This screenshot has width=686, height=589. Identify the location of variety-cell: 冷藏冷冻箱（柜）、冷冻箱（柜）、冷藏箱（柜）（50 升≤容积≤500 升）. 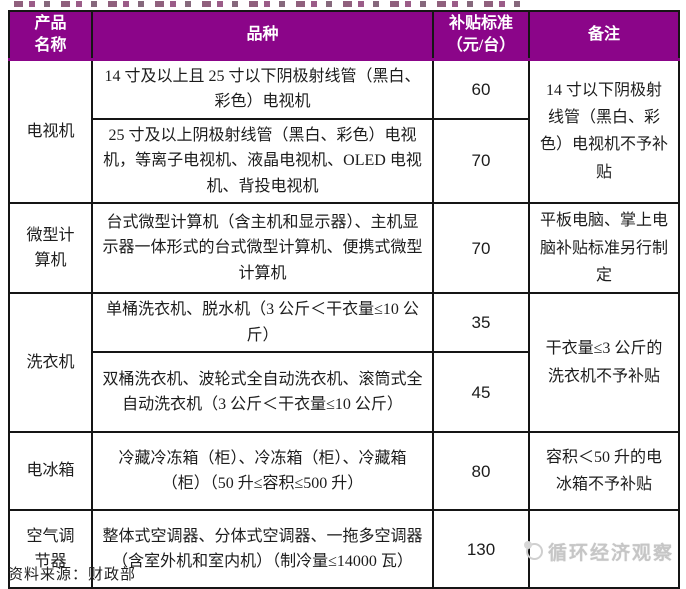
(262, 471).